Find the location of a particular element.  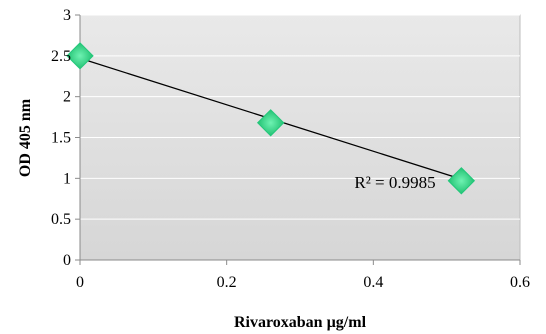

x-tick-label-2: 0.4 is located at coordinates (373, 282).